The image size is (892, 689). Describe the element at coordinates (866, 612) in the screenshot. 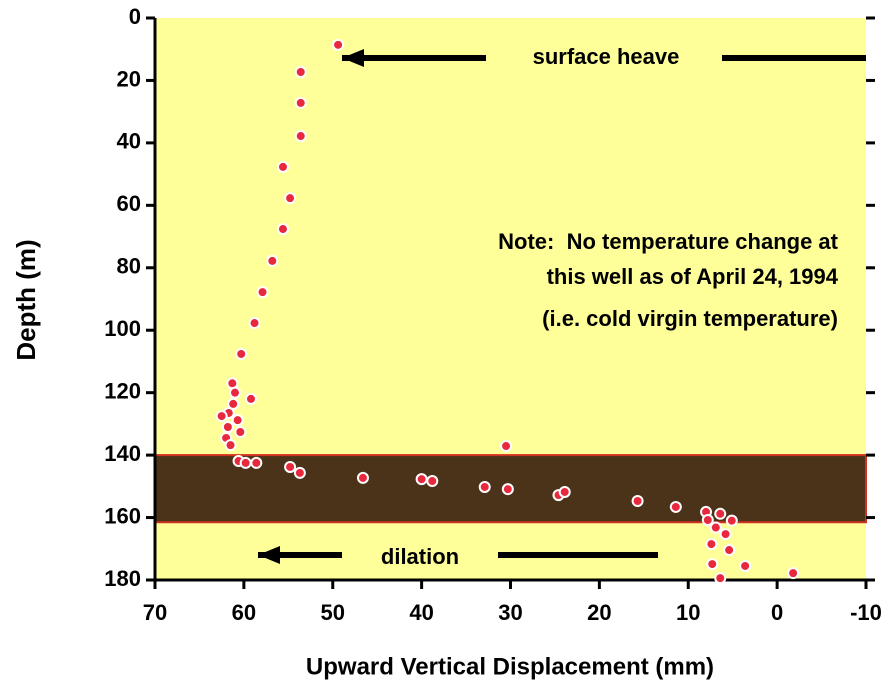

I see `x-tick-label: -10` at that location.